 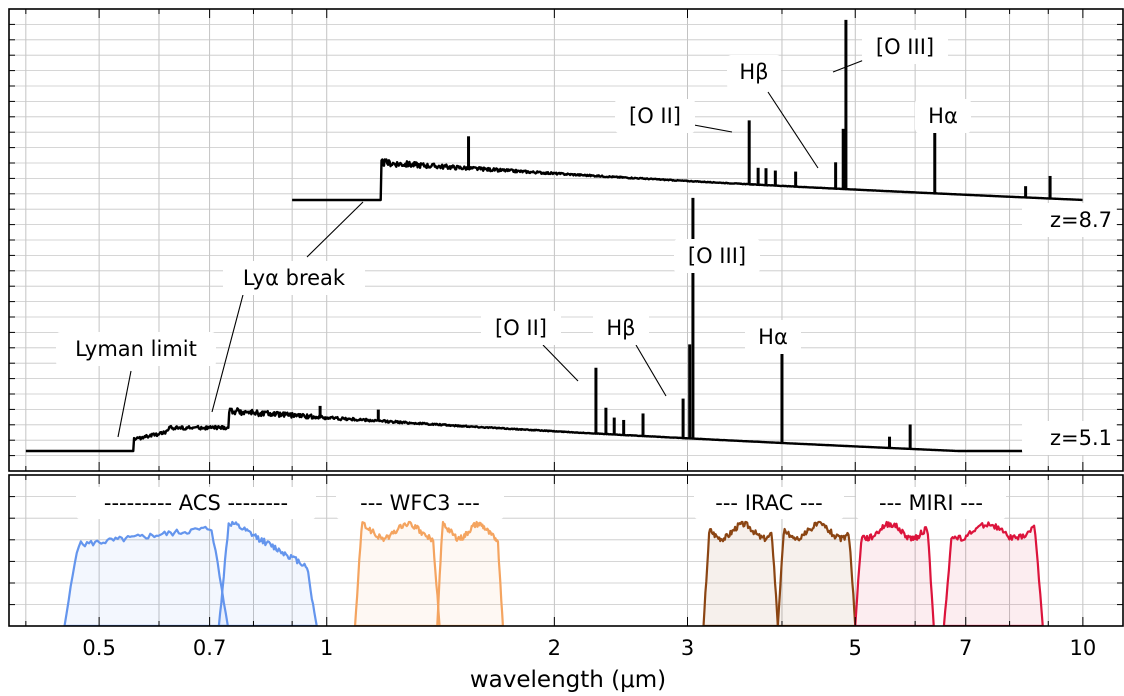 What do you see at coordinates (124, 404) in the screenshot?
I see `leader-lyman-limit` at bounding box center [124, 404].